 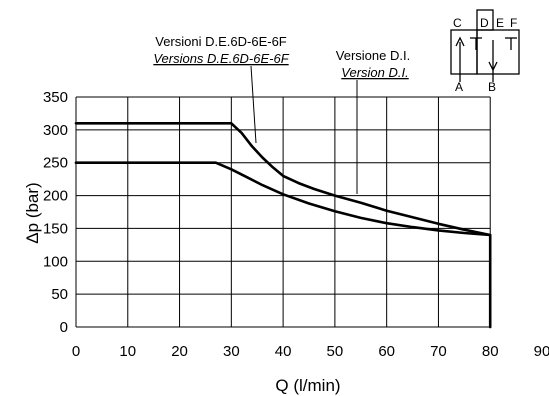 What do you see at coordinates (55, 261) in the screenshot?
I see `y-tick-label-100: 100` at bounding box center [55, 261].